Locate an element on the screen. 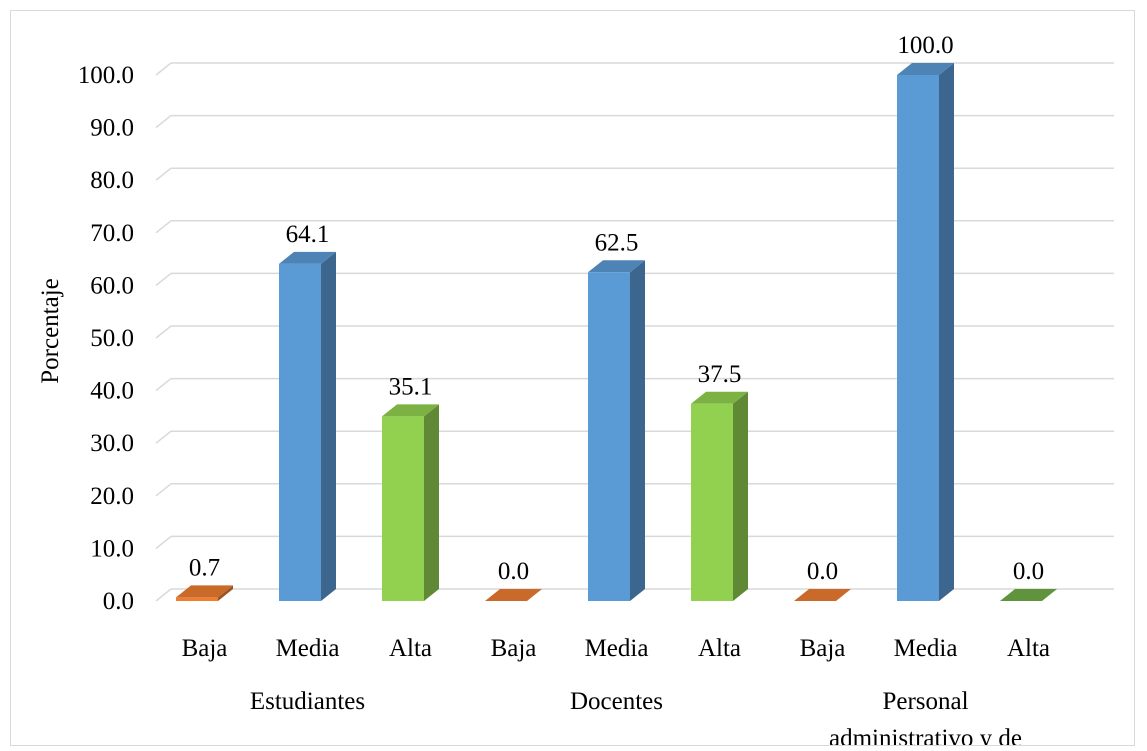  x-group-label: Docentes is located at coordinates (616, 701).